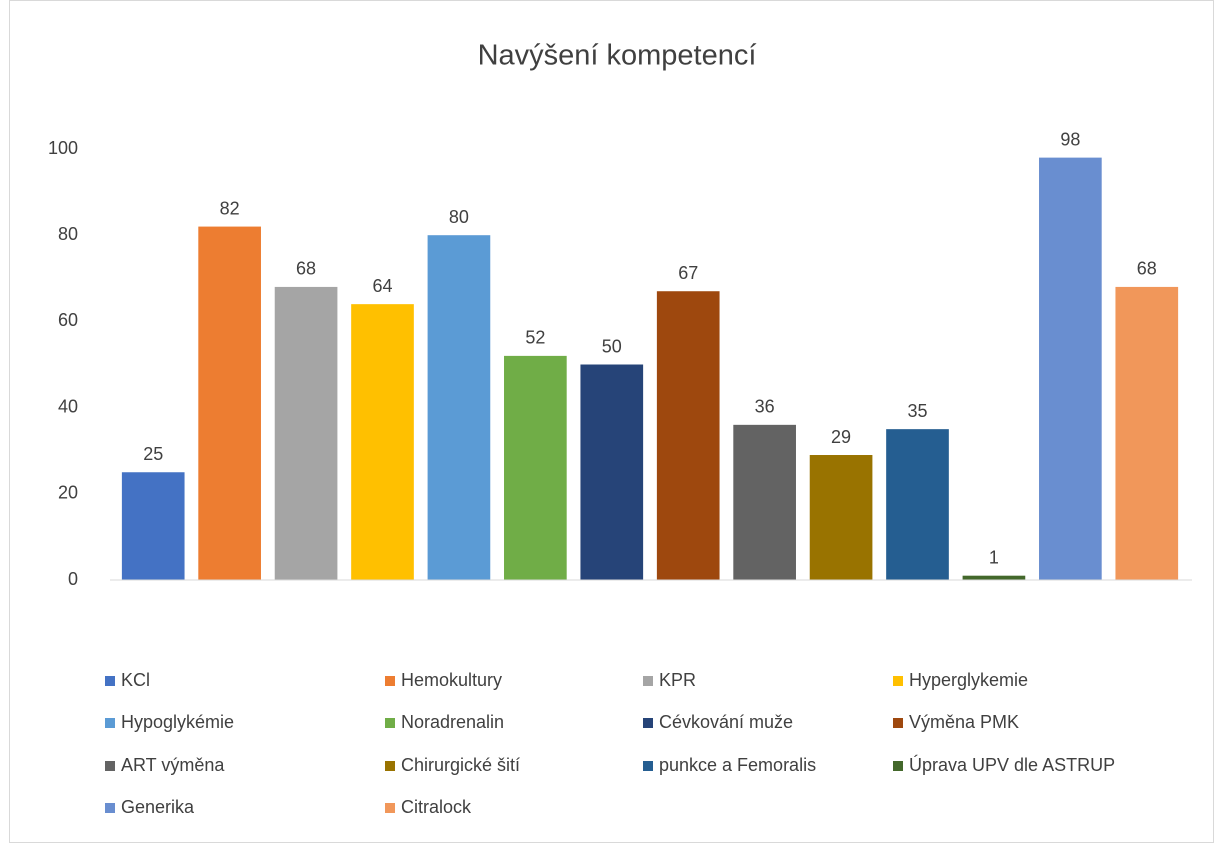 The height and width of the screenshot is (844, 1215). I want to click on y-tick-label: 60, so click(68, 320).